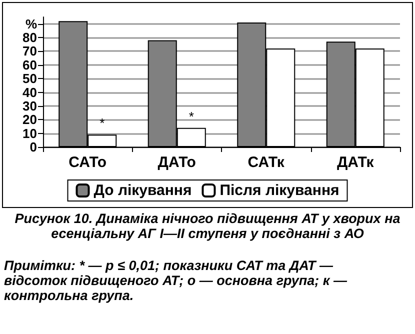 Image resolution: width=415 pixels, height=334 pixels. Describe the element at coordinates (29, 64) in the screenshot. I see `y-tick-label: 60` at that location.